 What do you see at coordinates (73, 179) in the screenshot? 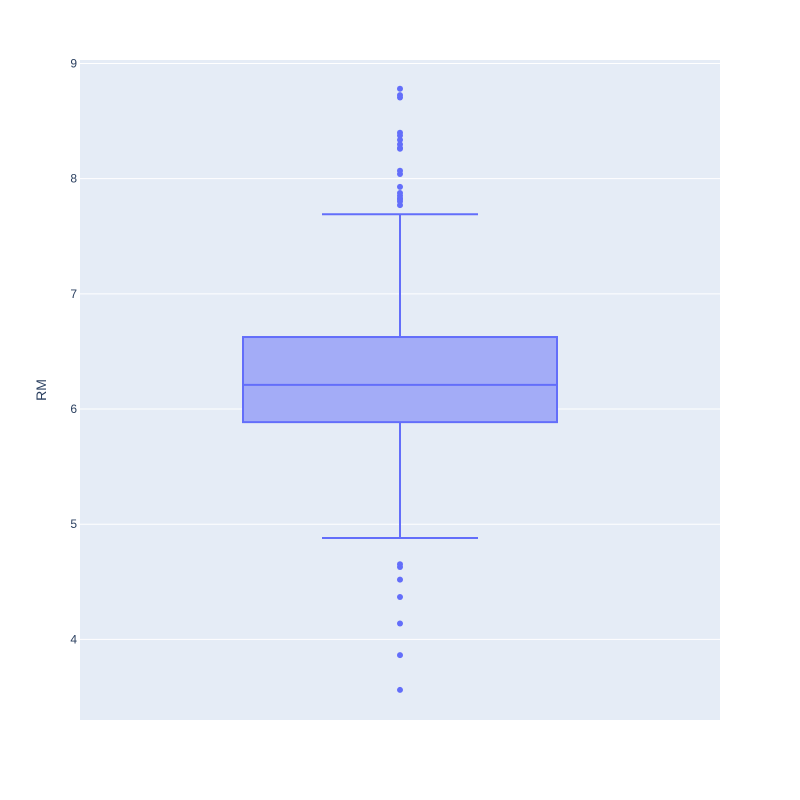
I see `y-tick-label: 8` at bounding box center [73, 179].